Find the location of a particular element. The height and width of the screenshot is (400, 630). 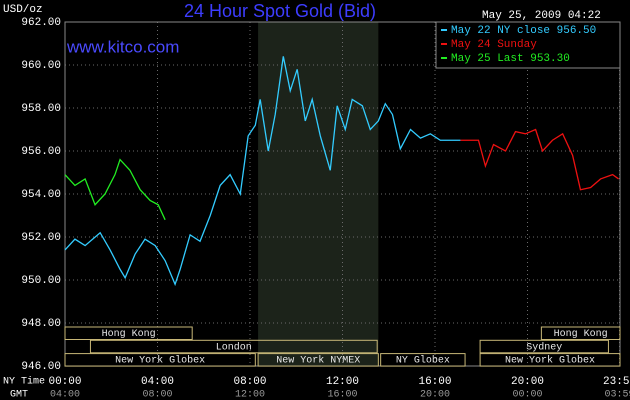

x-tick-label: 12:00 is located at coordinates (342, 382).